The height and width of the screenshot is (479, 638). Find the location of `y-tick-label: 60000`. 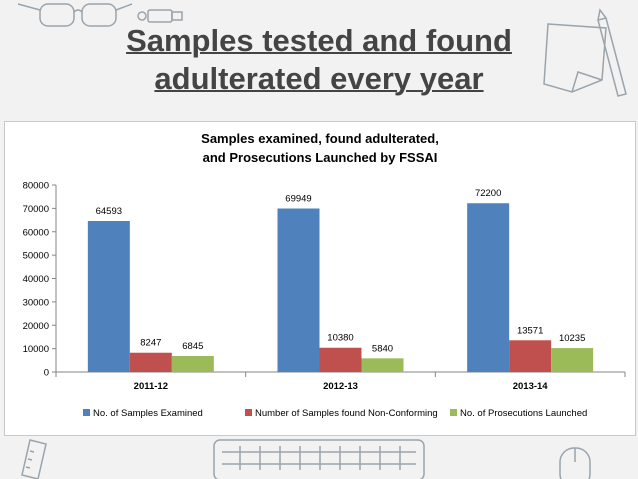

y-tick-label: 60000 is located at coordinates (36, 232).